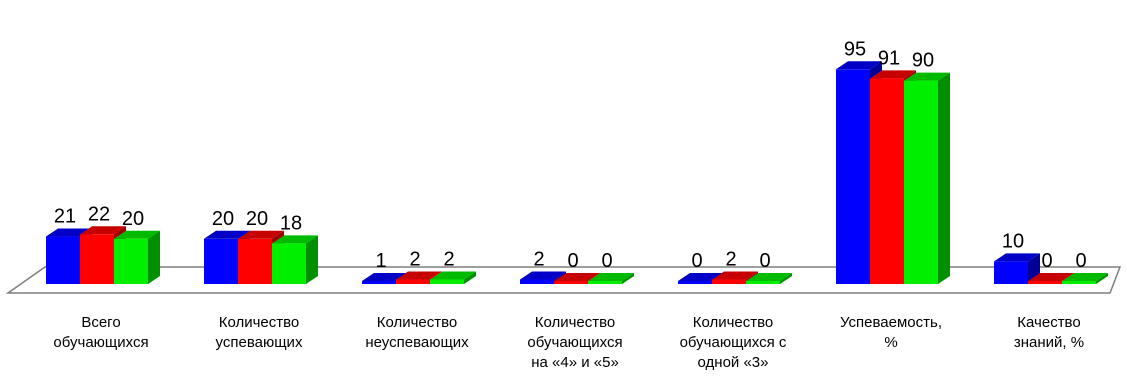 This screenshot has height=380, width=1127. What do you see at coordinates (733, 342) in the screenshot?
I see `category-label: Количество обучающихся с одной «3»` at bounding box center [733, 342].